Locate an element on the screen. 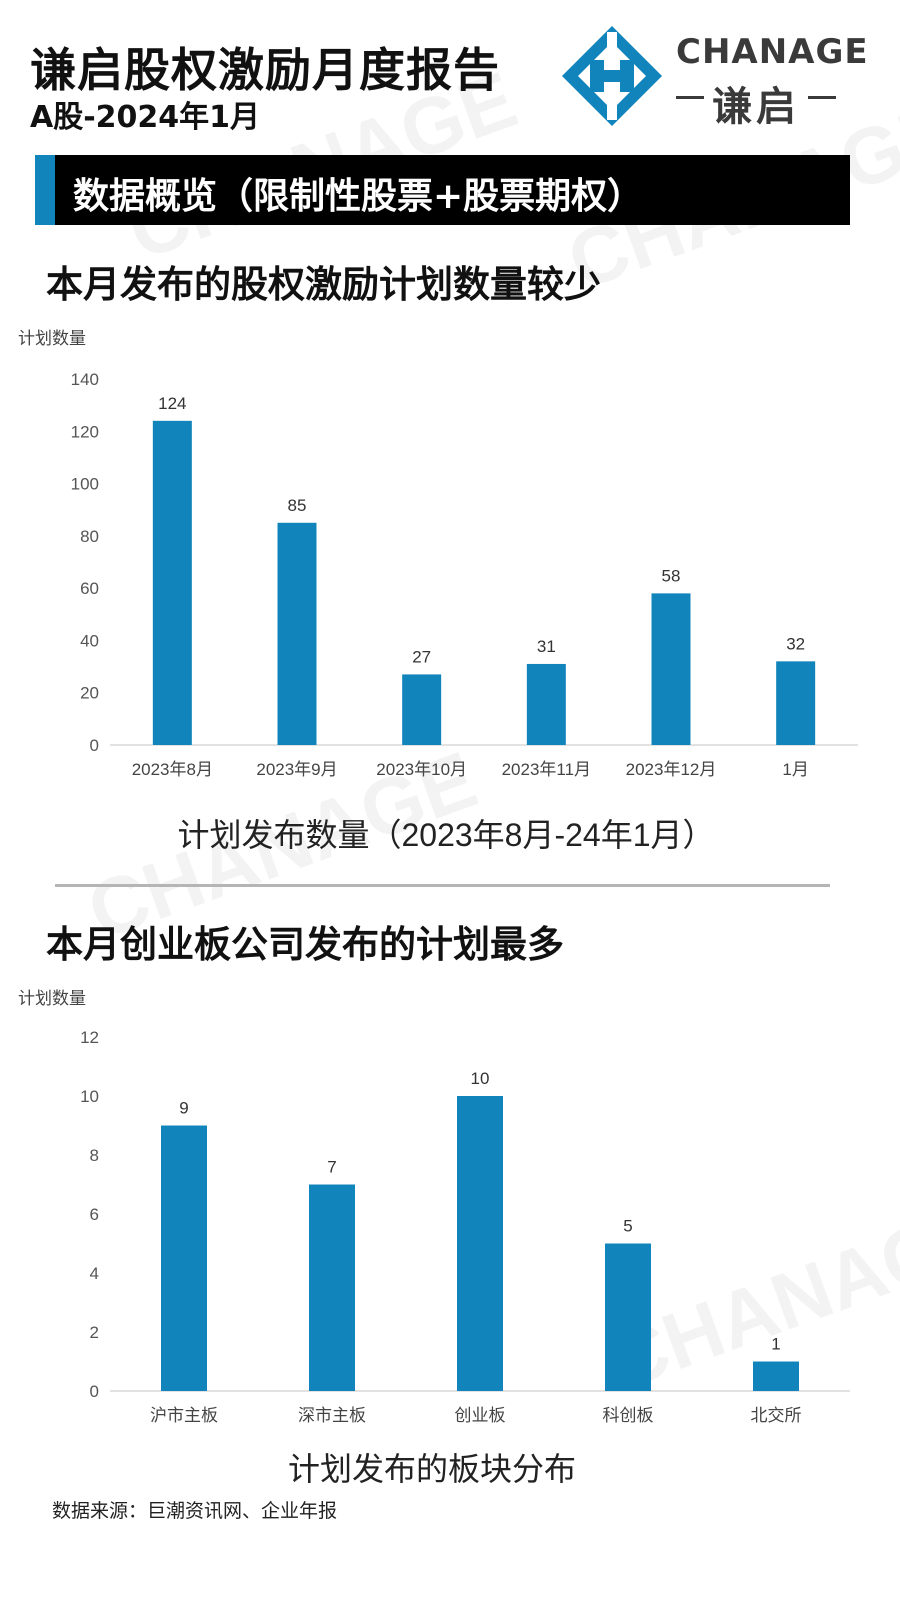 The image size is (900, 1600). data-label: 1 is located at coordinates (775, 1344).